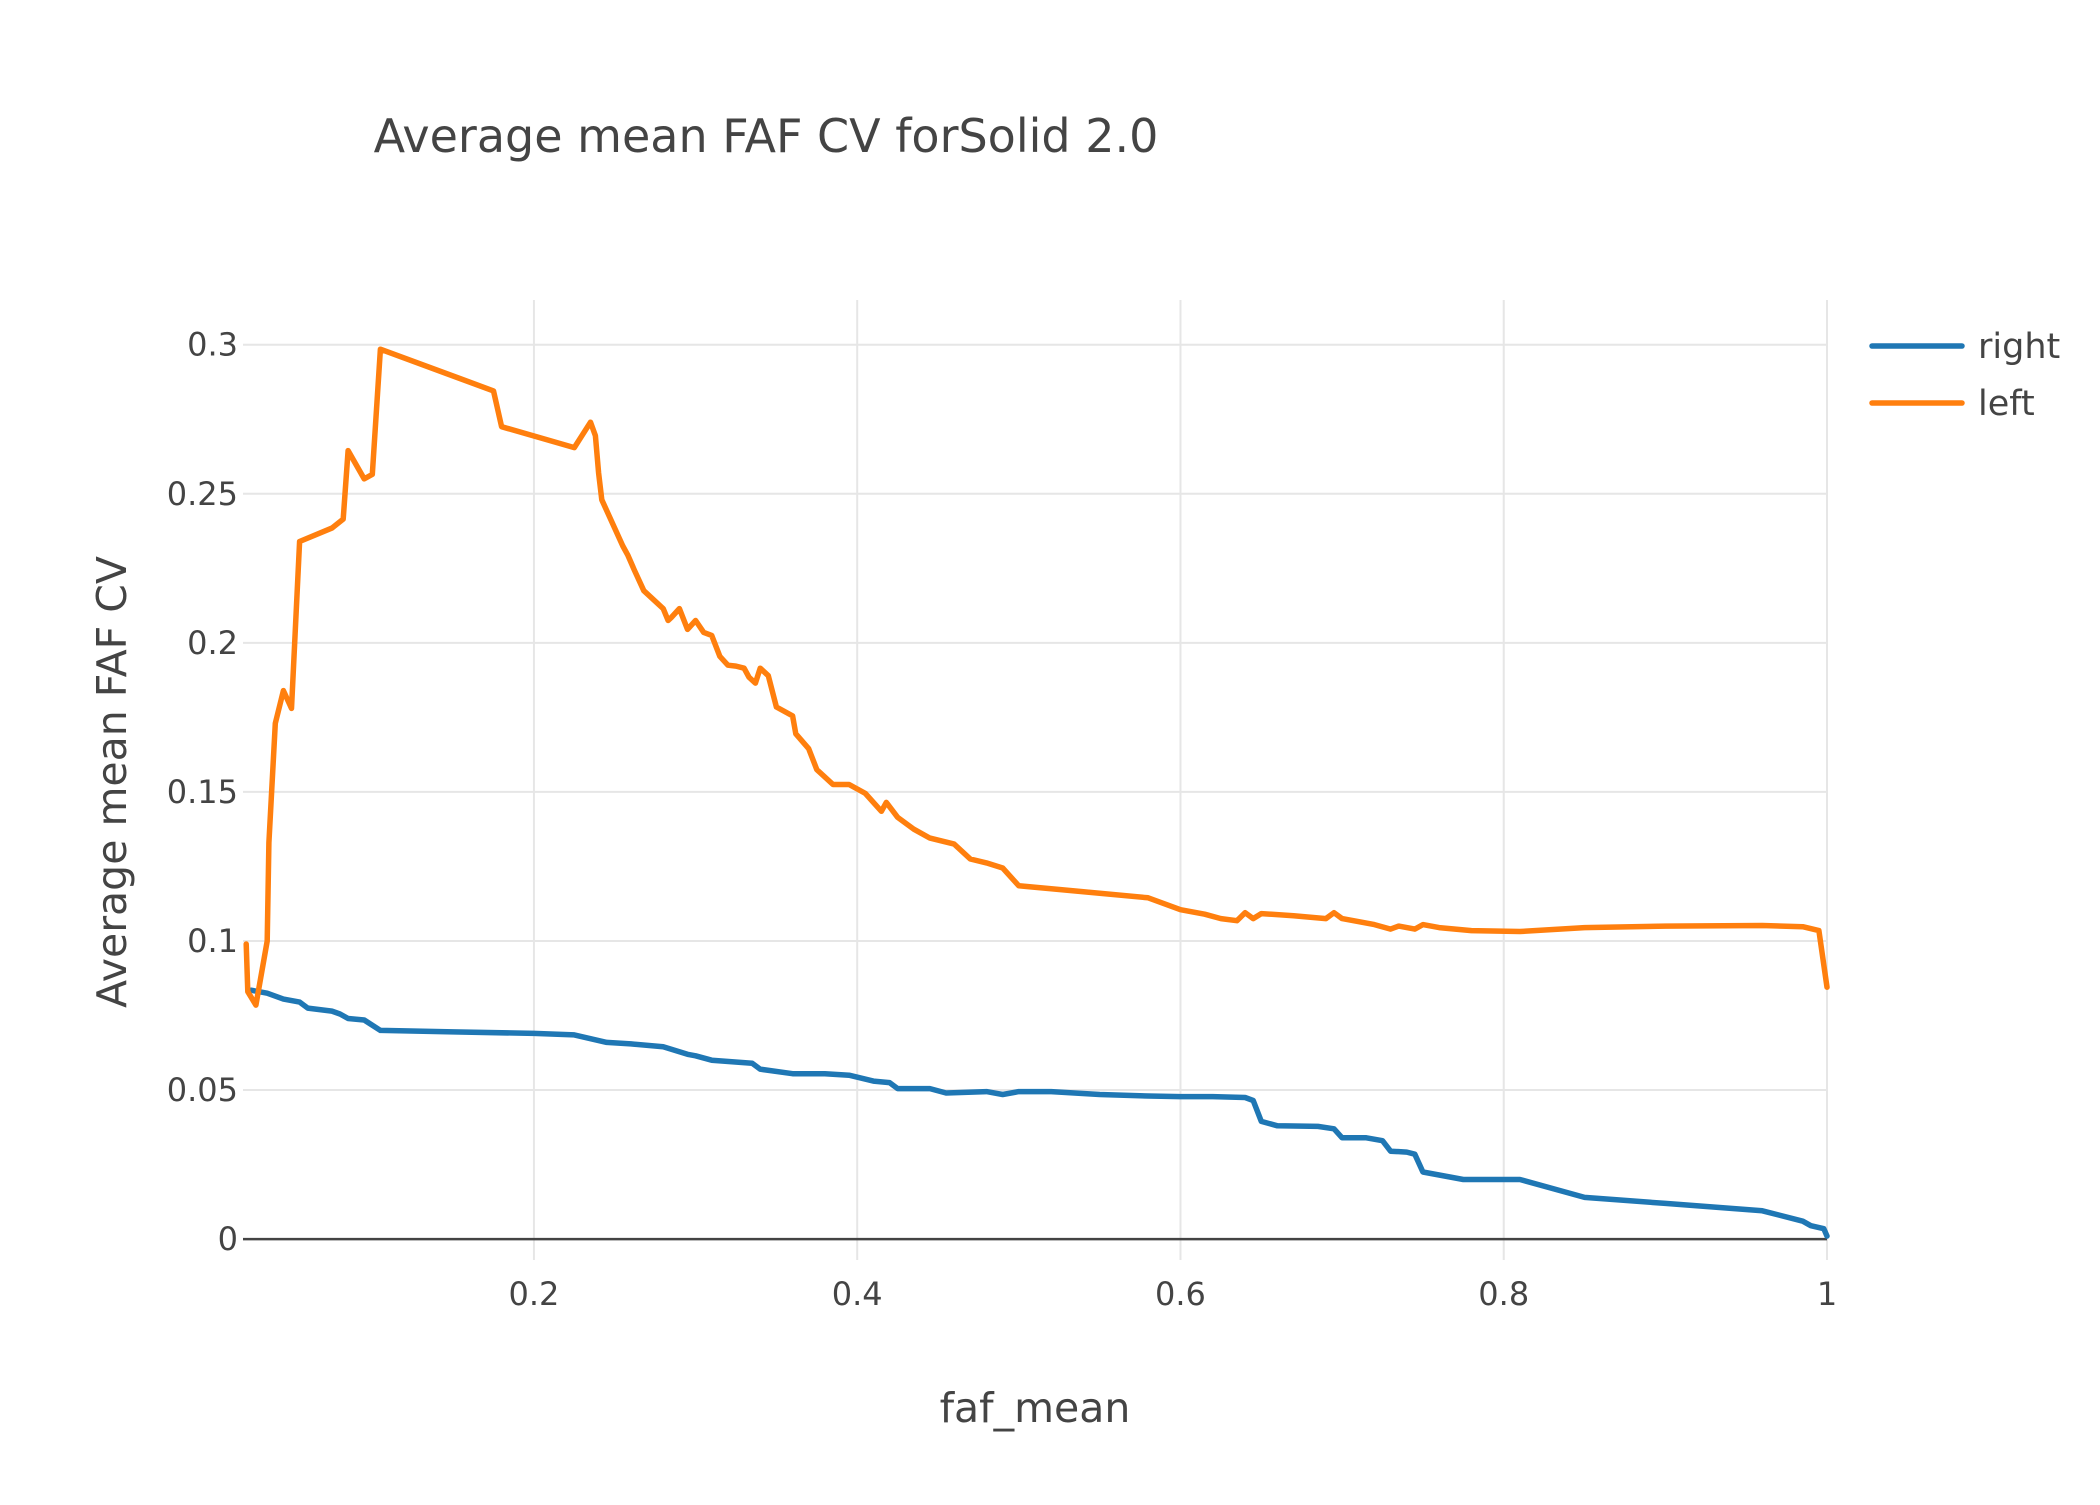 This screenshot has height=1505, width=2100. What do you see at coordinates (228, 1239) in the screenshot?
I see `y-tick-label: 0` at bounding box center [228, 1239].